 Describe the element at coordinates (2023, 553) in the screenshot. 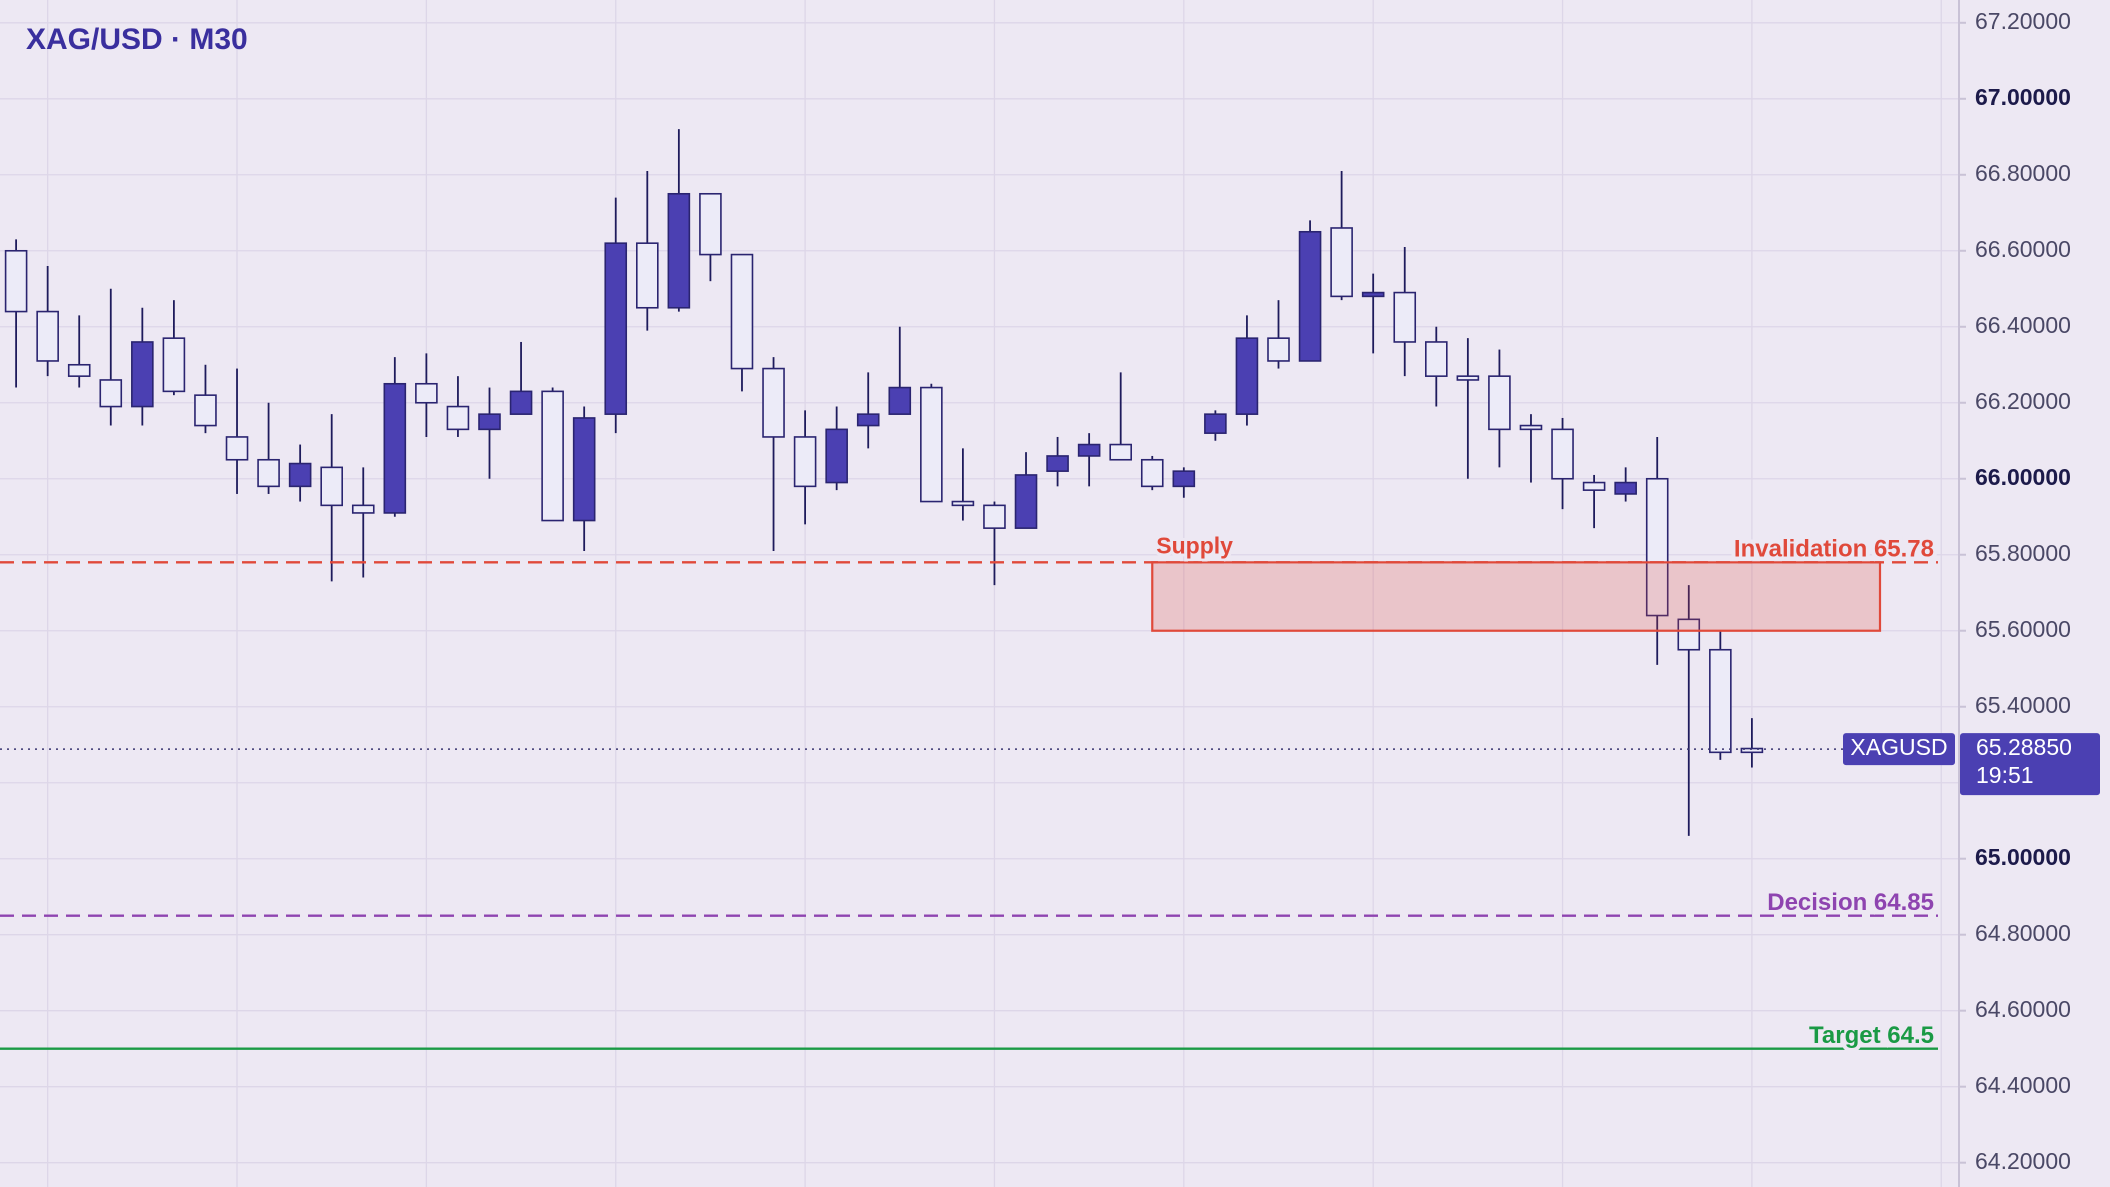

I see `y-tick-label: 65.80000` at that location.